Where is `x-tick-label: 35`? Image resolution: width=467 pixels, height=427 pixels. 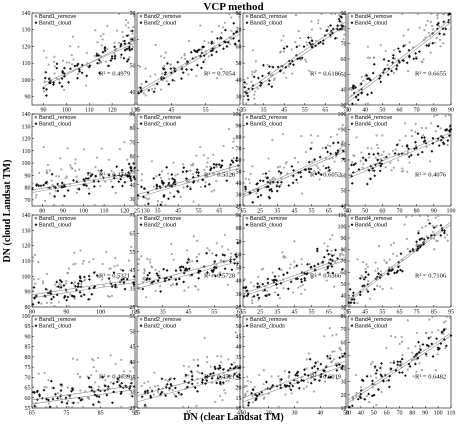
x-tick-label: 35 is located at coordinates (137, 111).